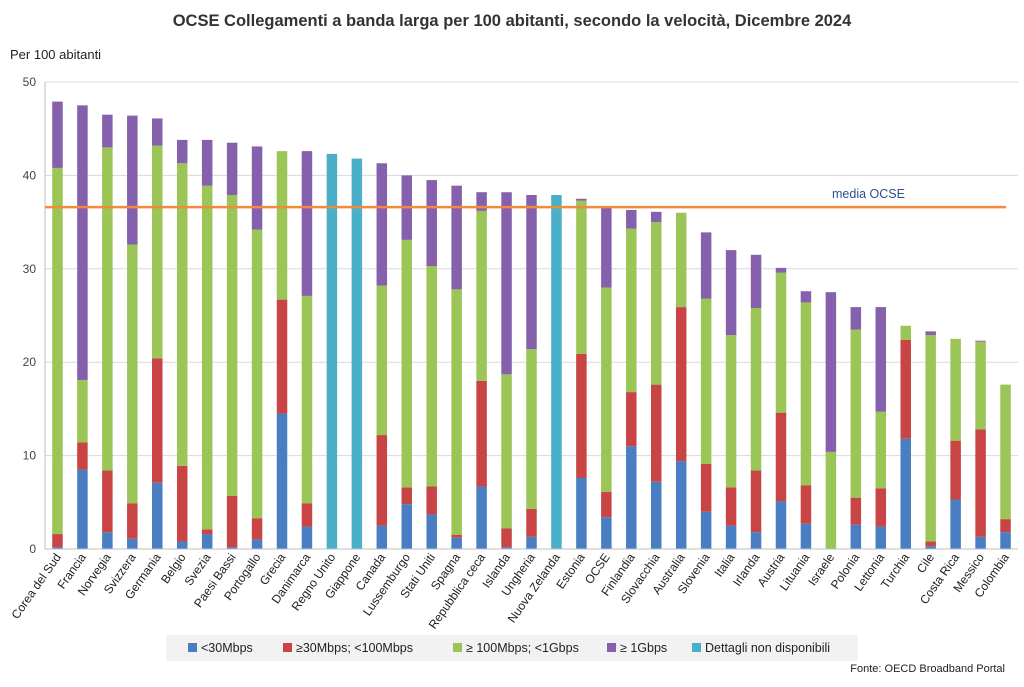  What do you see at coordinates (354, 648) in the screenshot?
I see `legend-label: ≥30Mbps; <100Mbps` at bounding box center [354, 648].